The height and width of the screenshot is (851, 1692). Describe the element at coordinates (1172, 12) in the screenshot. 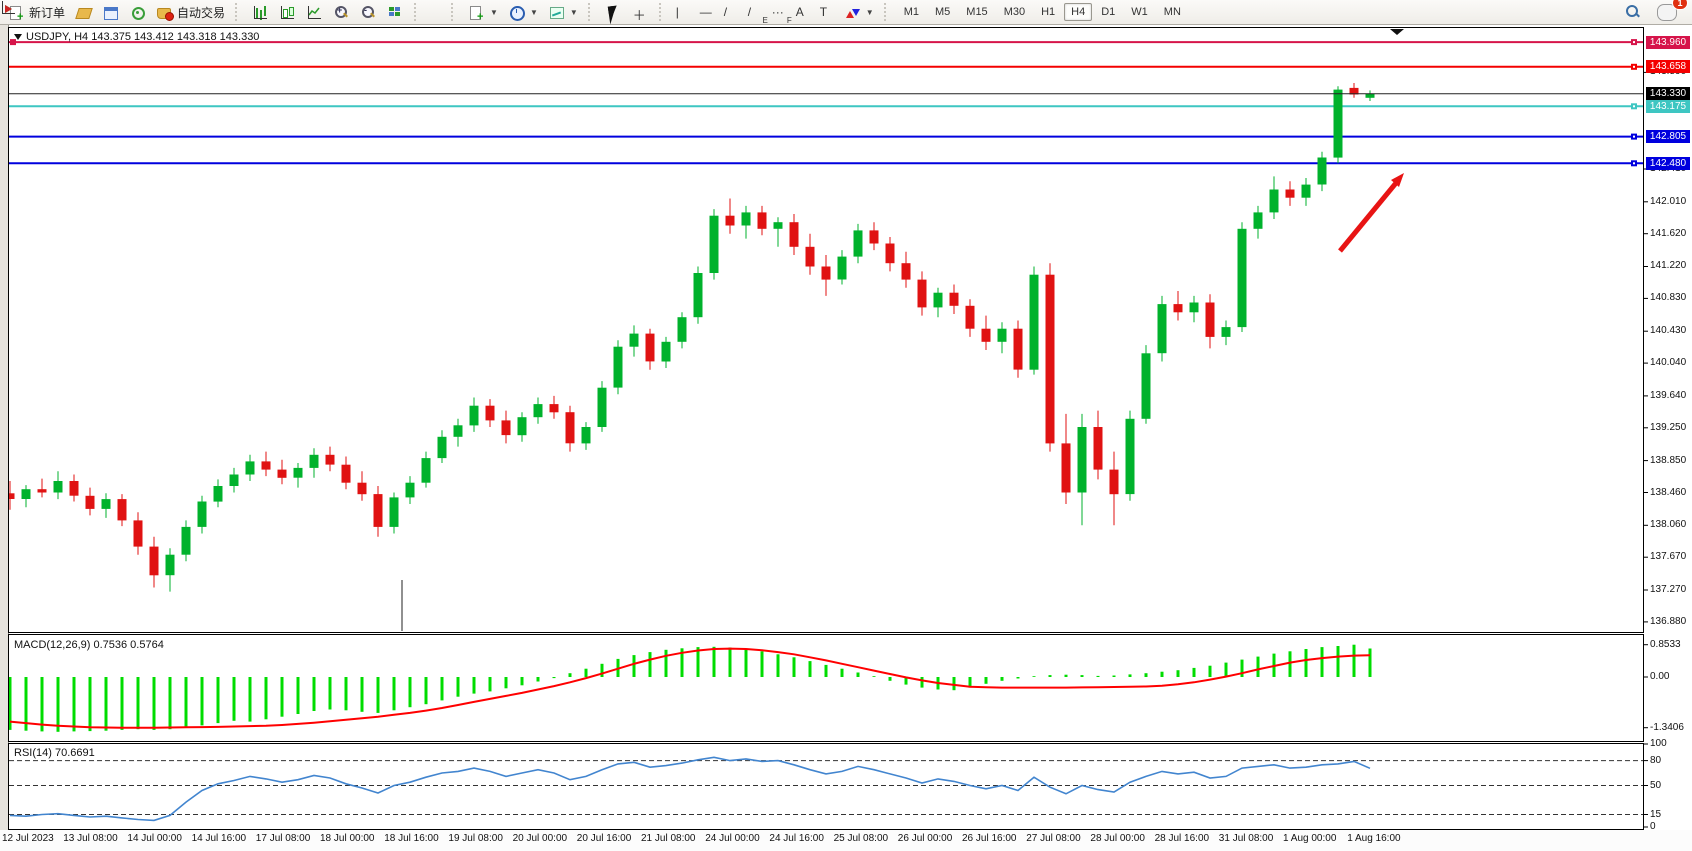

I see `timeframe-mn: MN` at that location.